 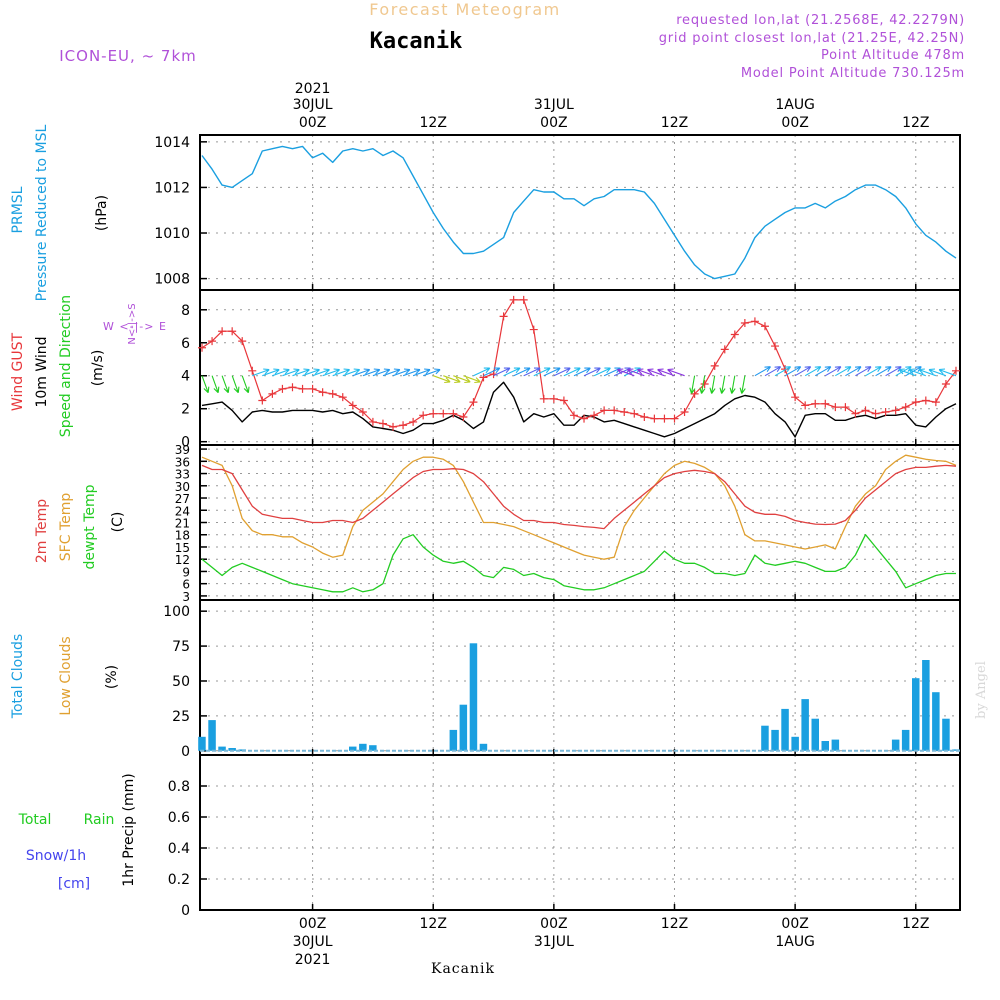 I want to click on wind-dir-label: Speed and Direction, so click(x=66, y=366).